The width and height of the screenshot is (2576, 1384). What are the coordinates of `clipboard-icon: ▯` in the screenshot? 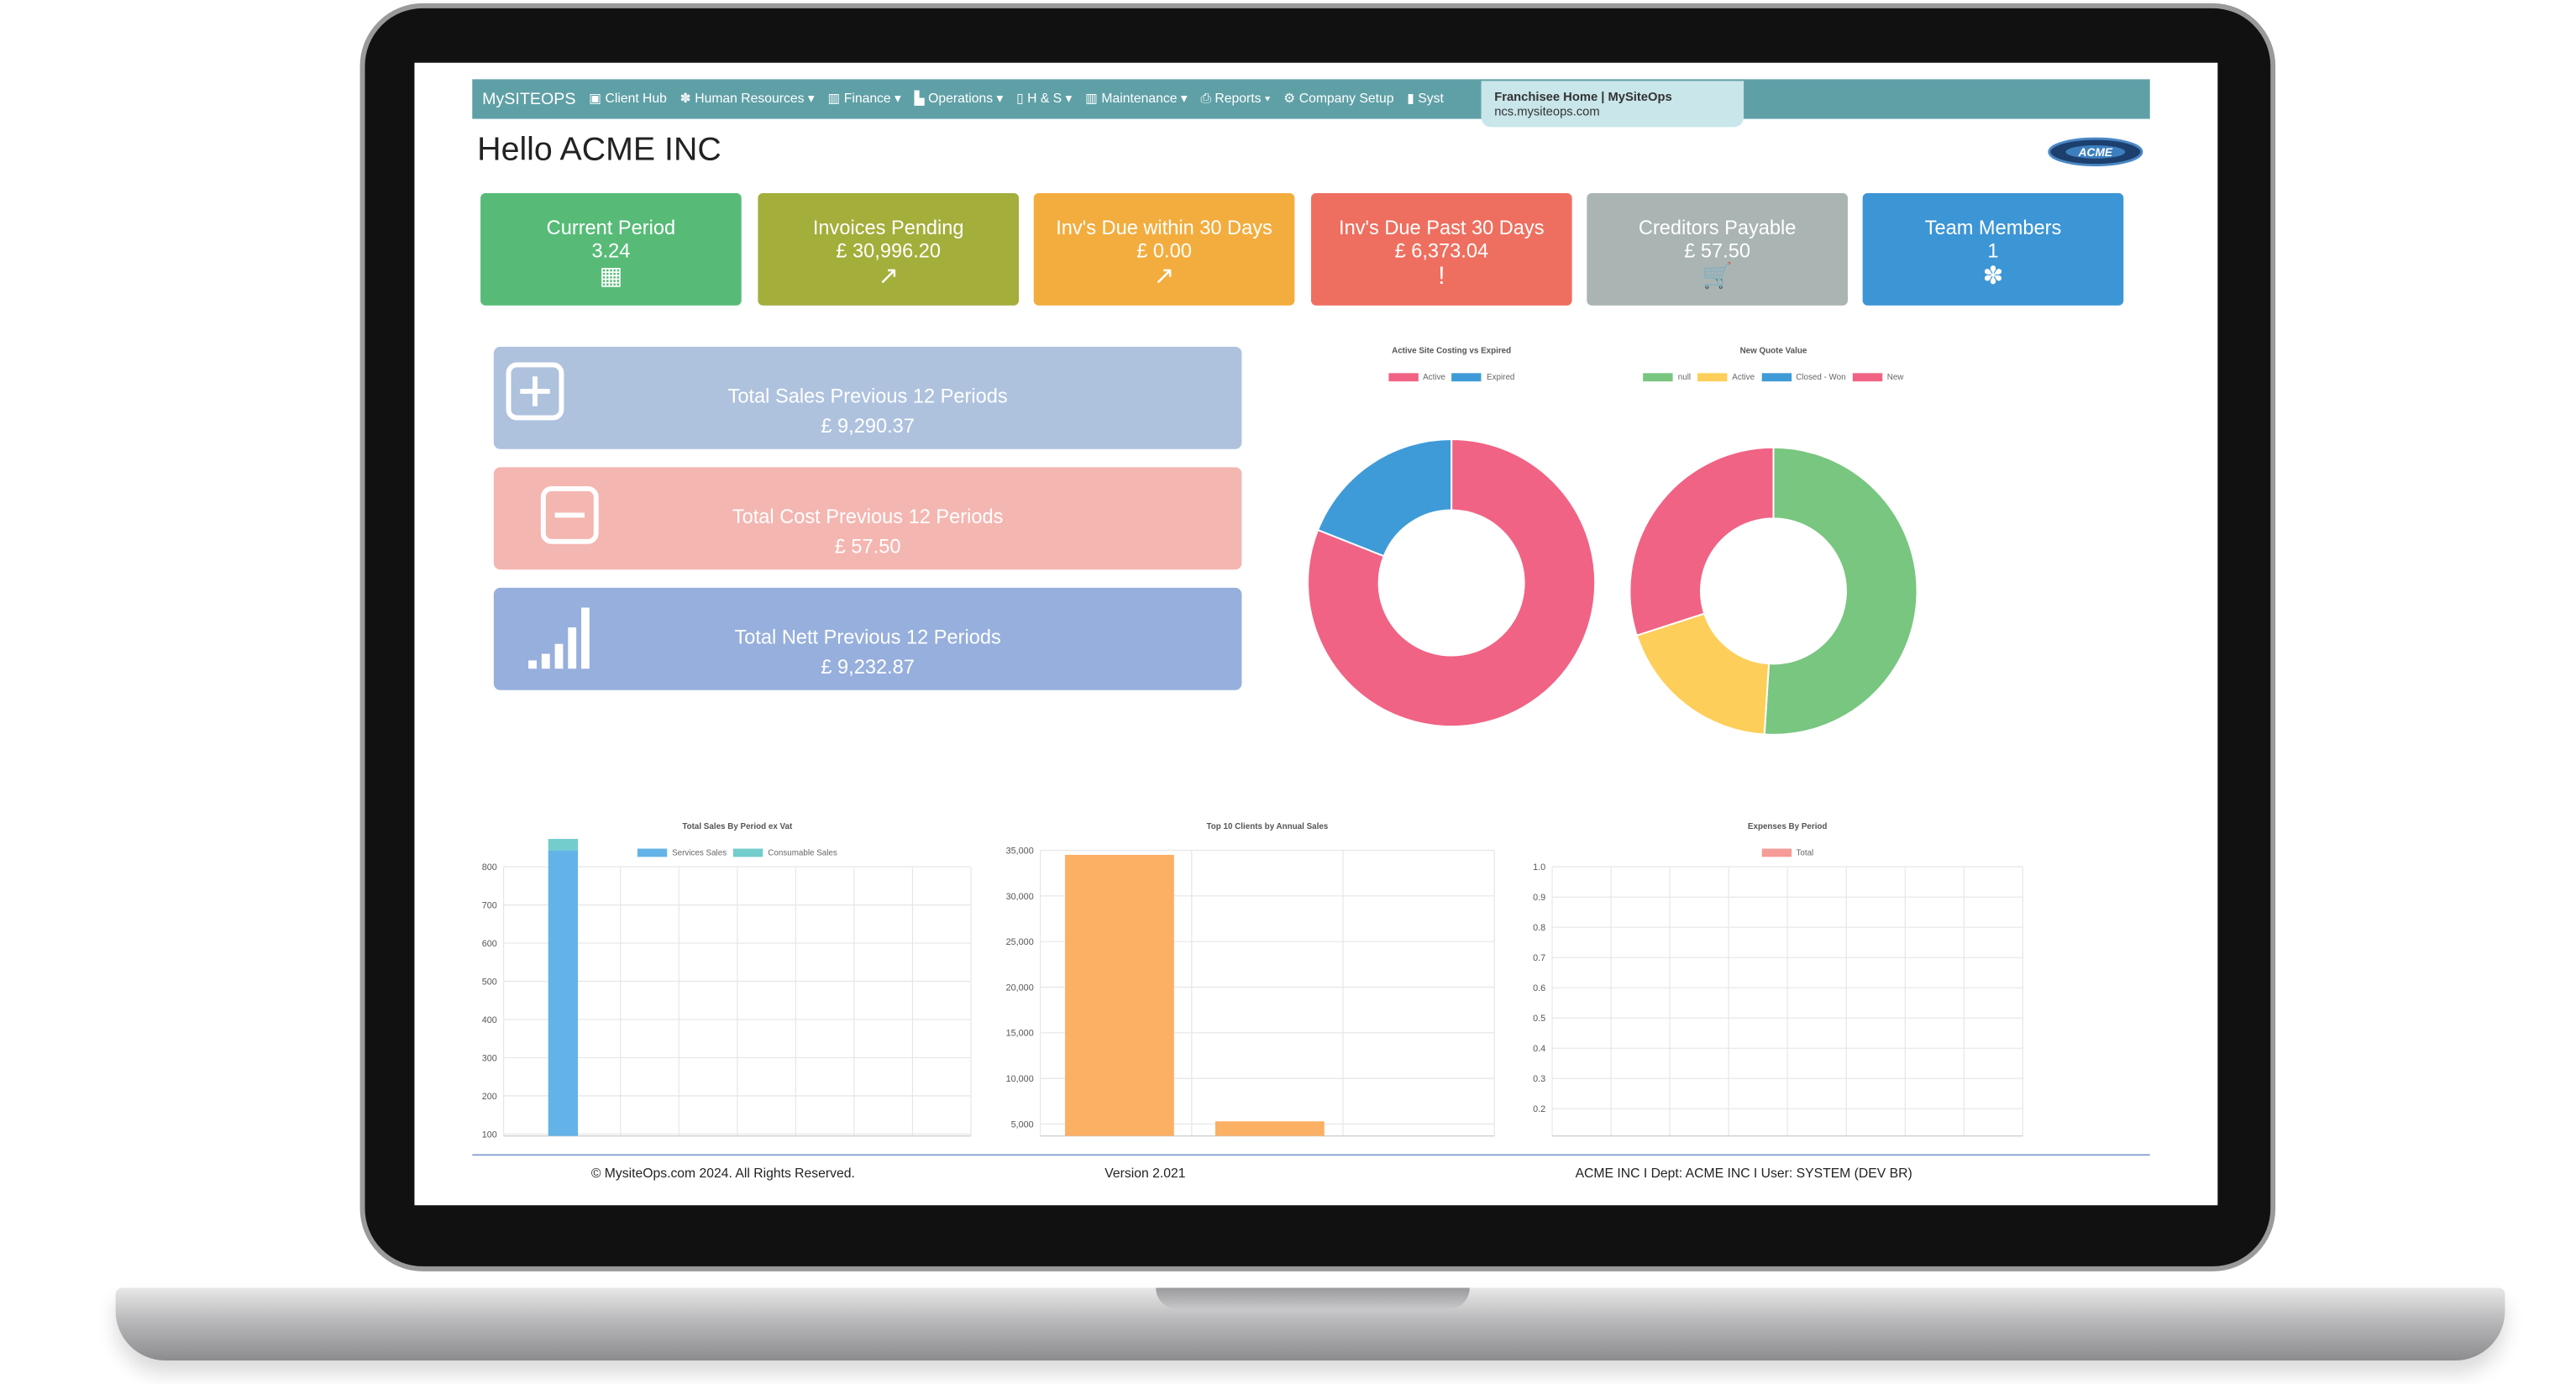 It's located at (1022, 98).